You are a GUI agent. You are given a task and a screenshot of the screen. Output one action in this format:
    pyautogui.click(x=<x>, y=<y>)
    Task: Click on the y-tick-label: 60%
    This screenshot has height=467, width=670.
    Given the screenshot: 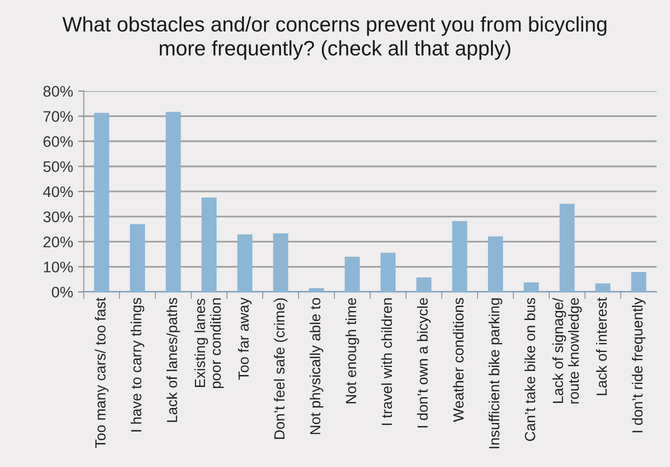 What is the action you would take?
    pyautogui.click(x=58, y=141)
    